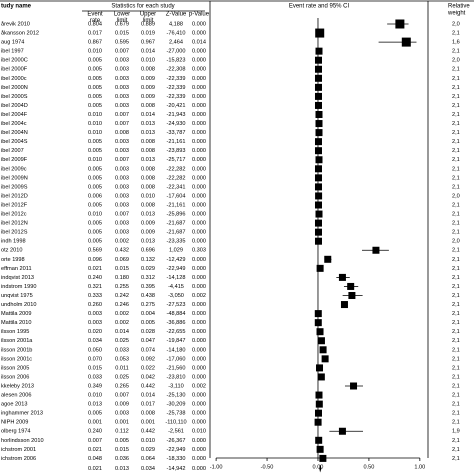  I want to click on stat-cell: 0.053, so click(122, 359).